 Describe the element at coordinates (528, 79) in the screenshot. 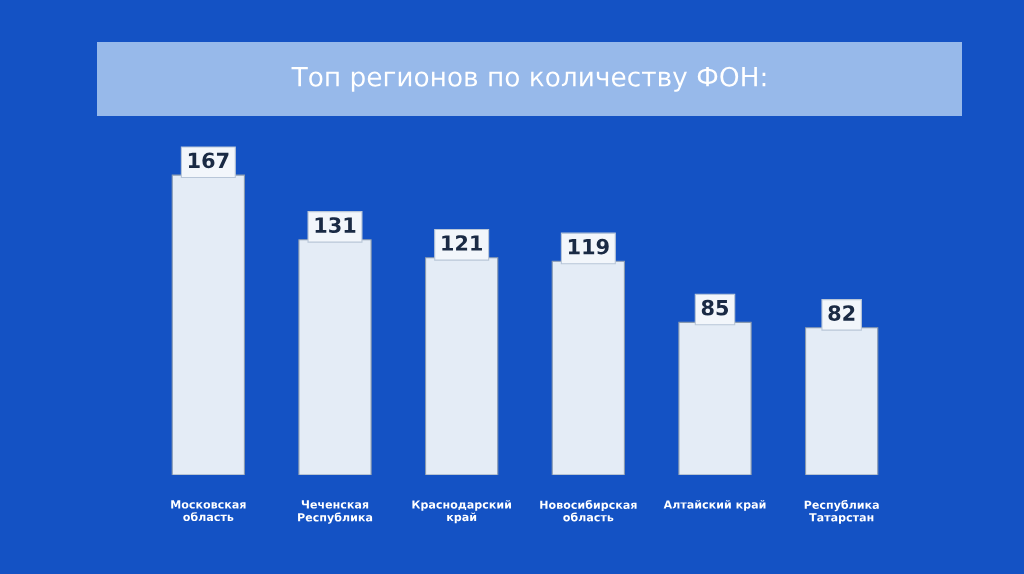

I see `chart-title: Топ регионов по количеству ФОН:` at that location.